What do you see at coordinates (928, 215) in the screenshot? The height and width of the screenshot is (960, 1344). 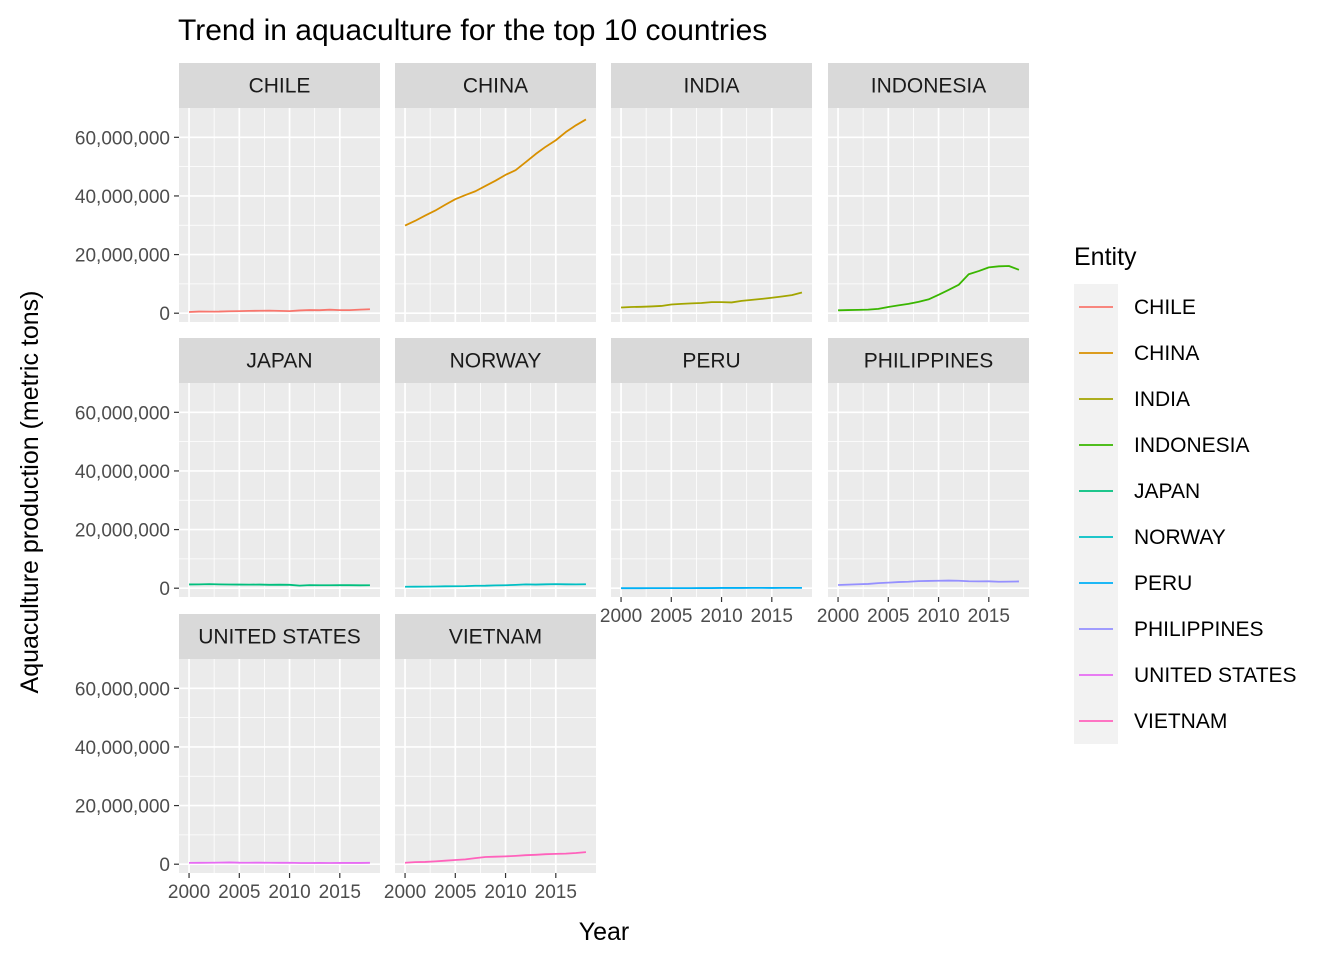 I see `panel-background-indonesia` at bounding box center [928, 215].